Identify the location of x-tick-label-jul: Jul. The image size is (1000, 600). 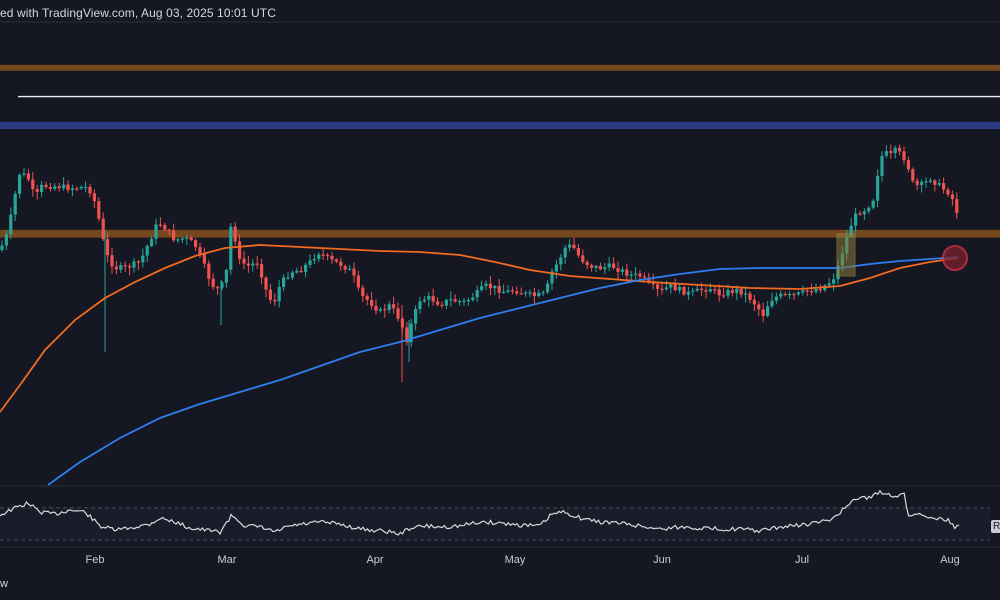
(802, 560).